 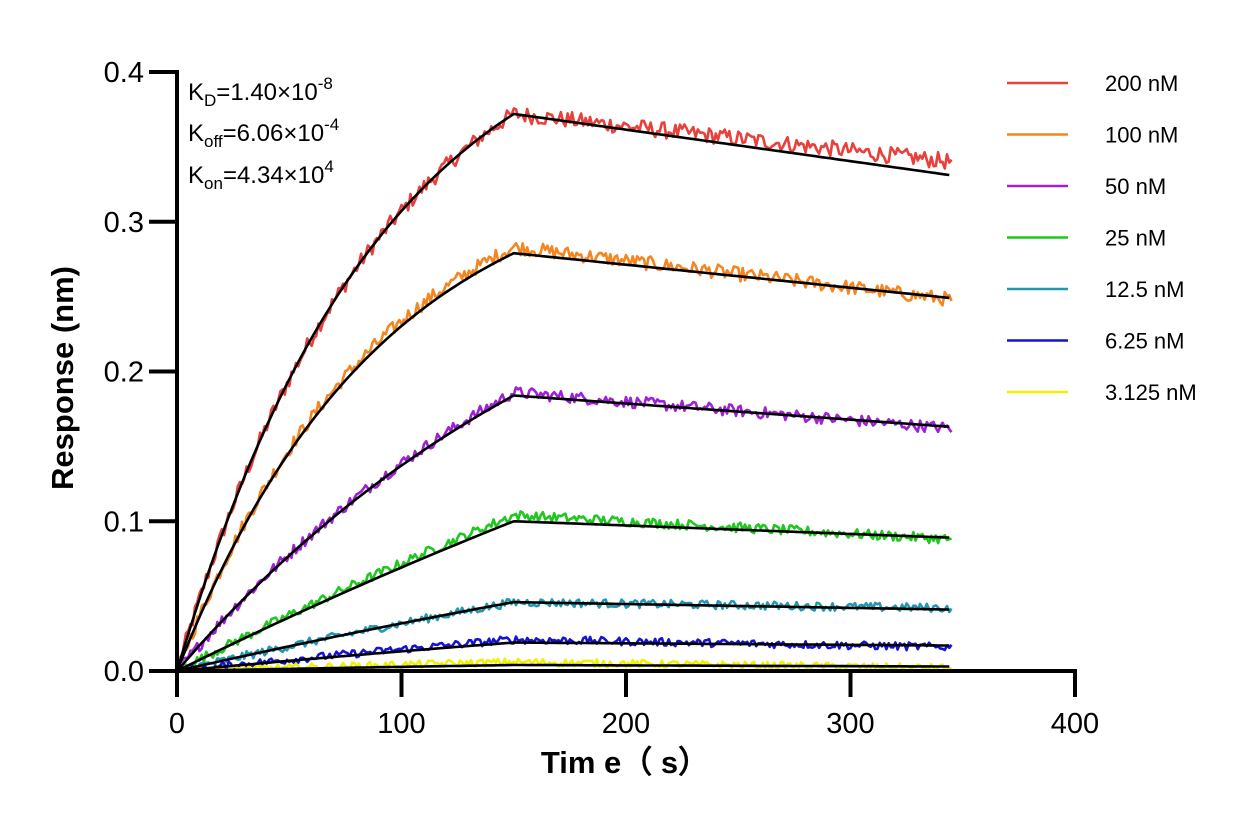 I want to click on kinetics-annotations: KD=1.40×10-8 Koff=6.06×10-4 Kon=4.34×104, so click(x=263, y=133).